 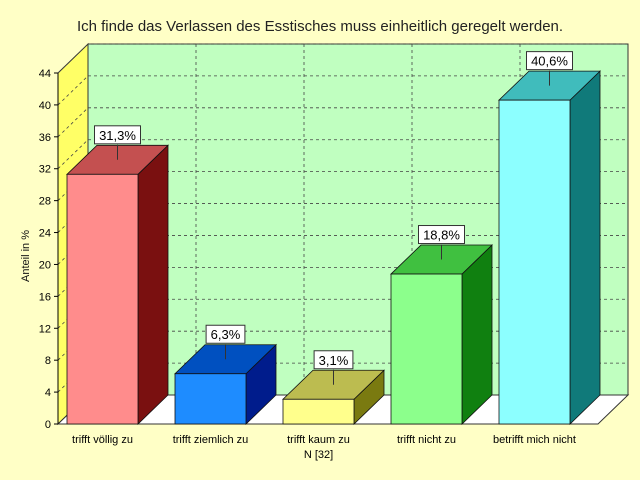 What do you see at coordinates (45, 106) in the screenshot?
I see `y-tick-label: 40` at bounding box center [45, 106].